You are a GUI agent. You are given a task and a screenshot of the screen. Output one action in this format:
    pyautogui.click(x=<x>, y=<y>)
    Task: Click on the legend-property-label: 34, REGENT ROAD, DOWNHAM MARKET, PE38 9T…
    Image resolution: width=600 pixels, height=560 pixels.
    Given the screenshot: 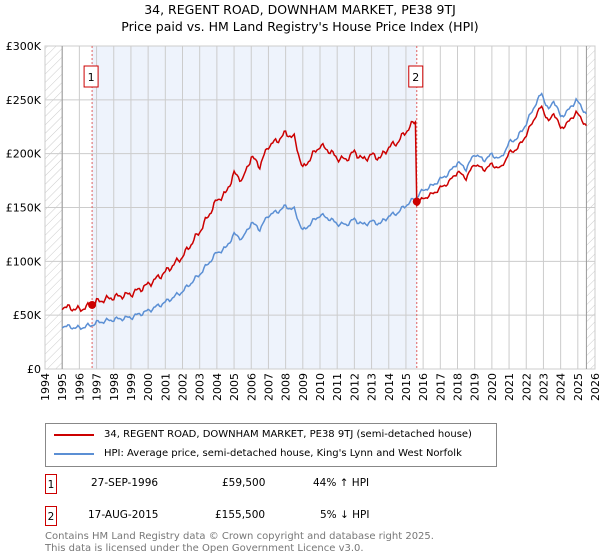 What is the action you would take?
    pyautogui.click(x=288, y=434)
    